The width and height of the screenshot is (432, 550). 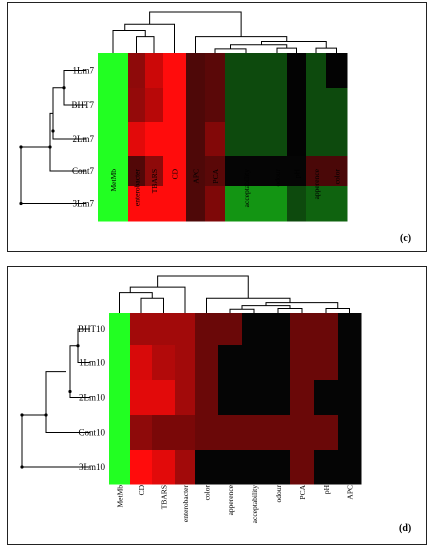 What do you see at coordinates (92, 398) in the screenshot?
I see `row-label: 2Lm10` at bounding box center [92, 398].